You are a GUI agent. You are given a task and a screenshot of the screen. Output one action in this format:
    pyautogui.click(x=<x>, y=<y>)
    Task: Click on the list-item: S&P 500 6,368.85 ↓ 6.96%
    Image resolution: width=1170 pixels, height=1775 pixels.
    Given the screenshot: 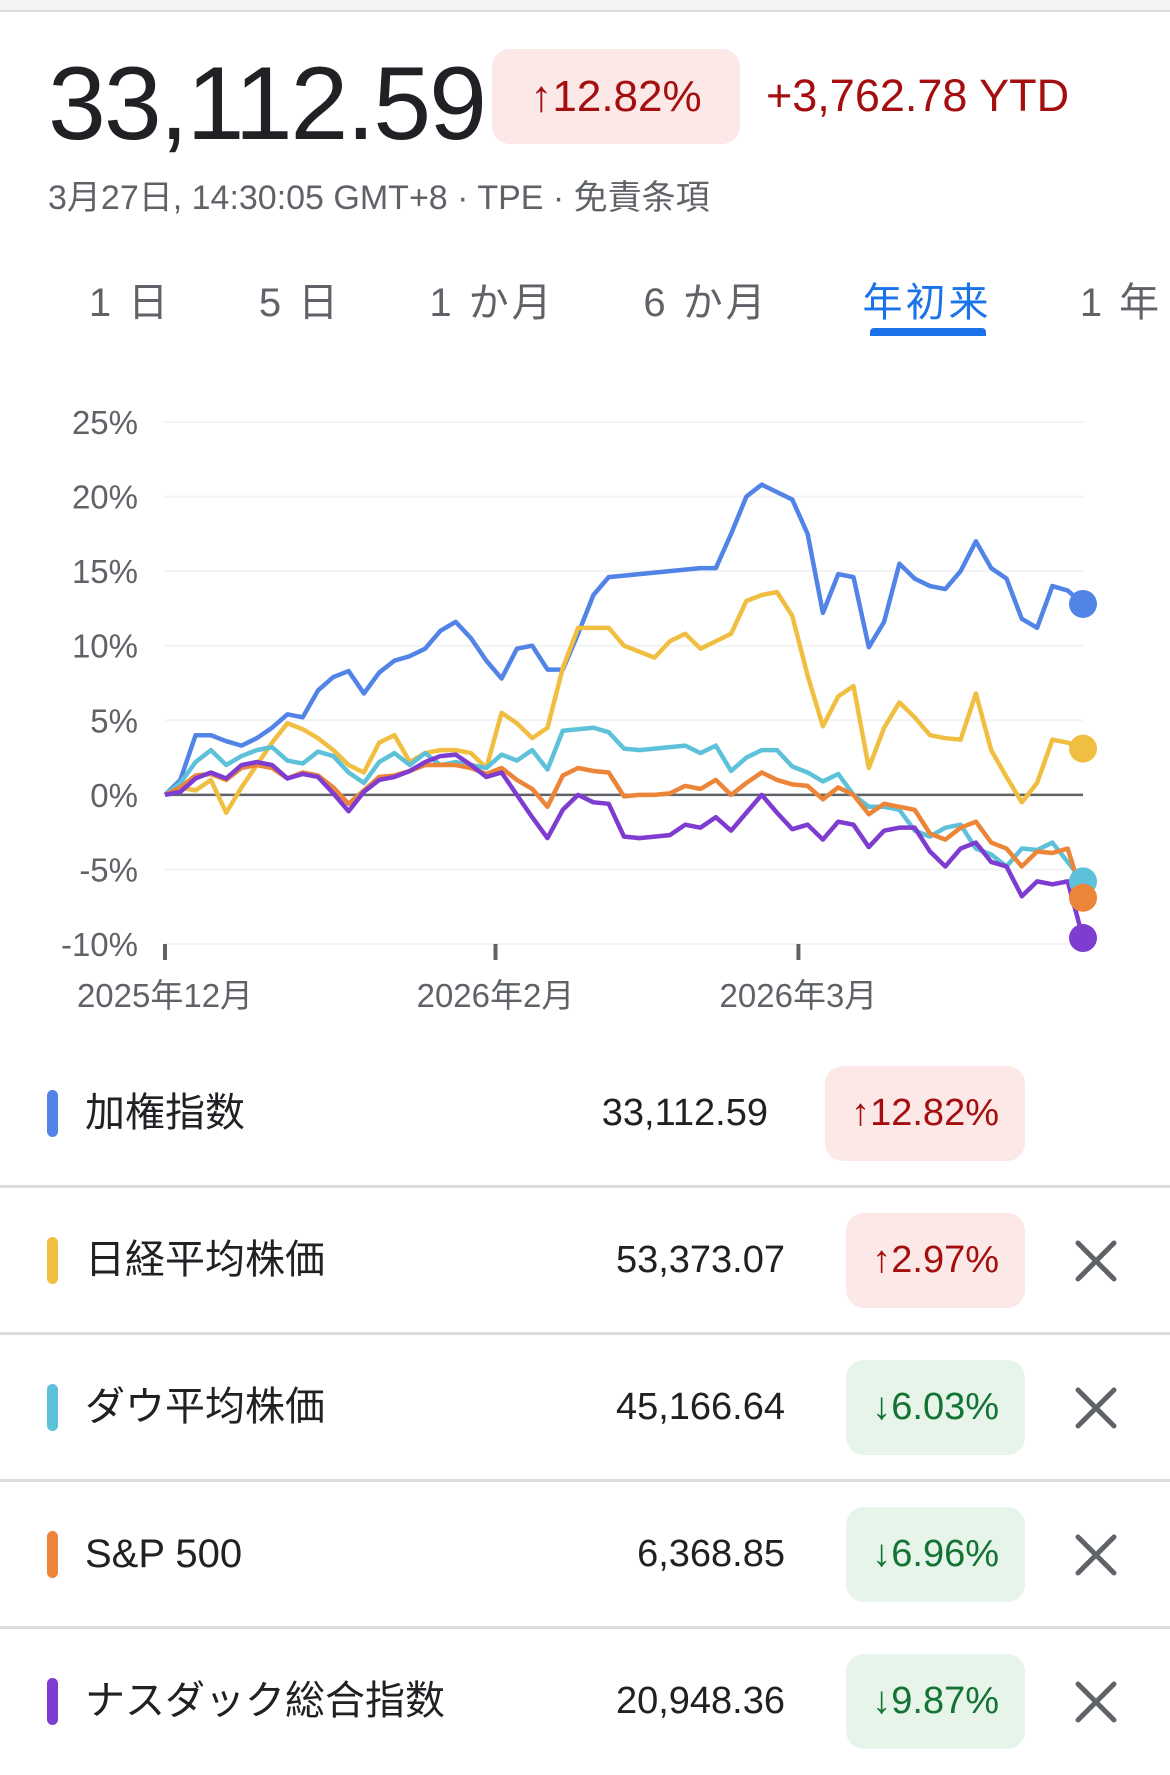 What is the action you would take?
    pyautogui.click(x=585, y=1554)
    